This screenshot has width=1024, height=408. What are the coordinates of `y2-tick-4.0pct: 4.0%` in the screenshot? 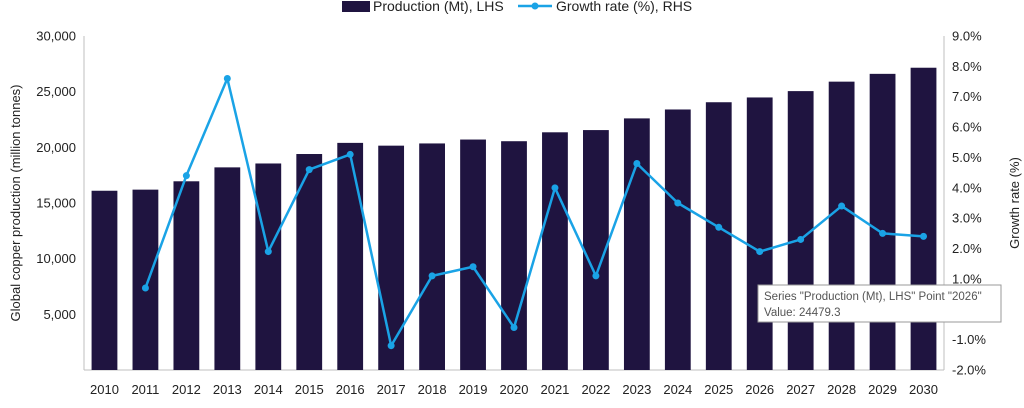 It's located at (967, 187).